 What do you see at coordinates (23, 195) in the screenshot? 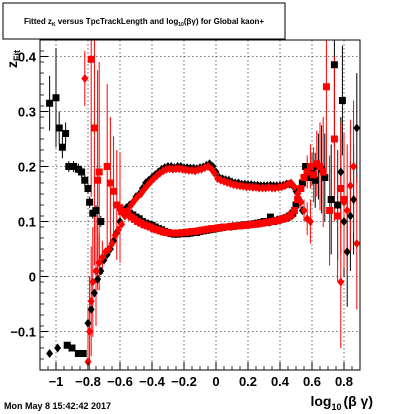
I see `y-tick-labels: −0.1 0 0.1 0.2 0.3 0.4` at bounding box center [23, 195].